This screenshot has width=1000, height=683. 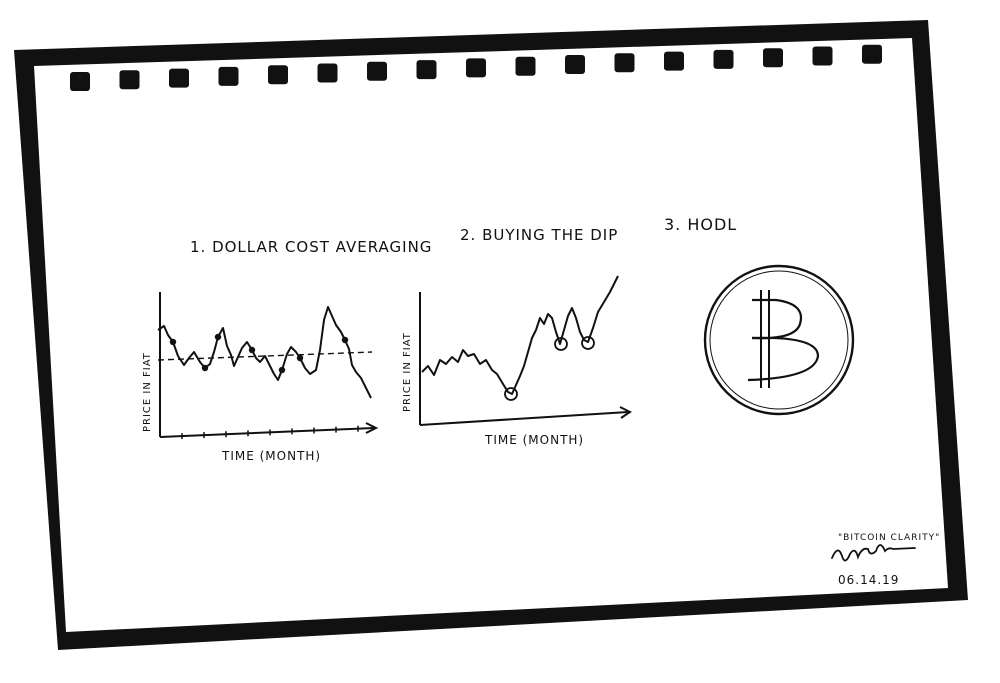 I want to click on panel2-x-axis, so click(x=524, y=418).